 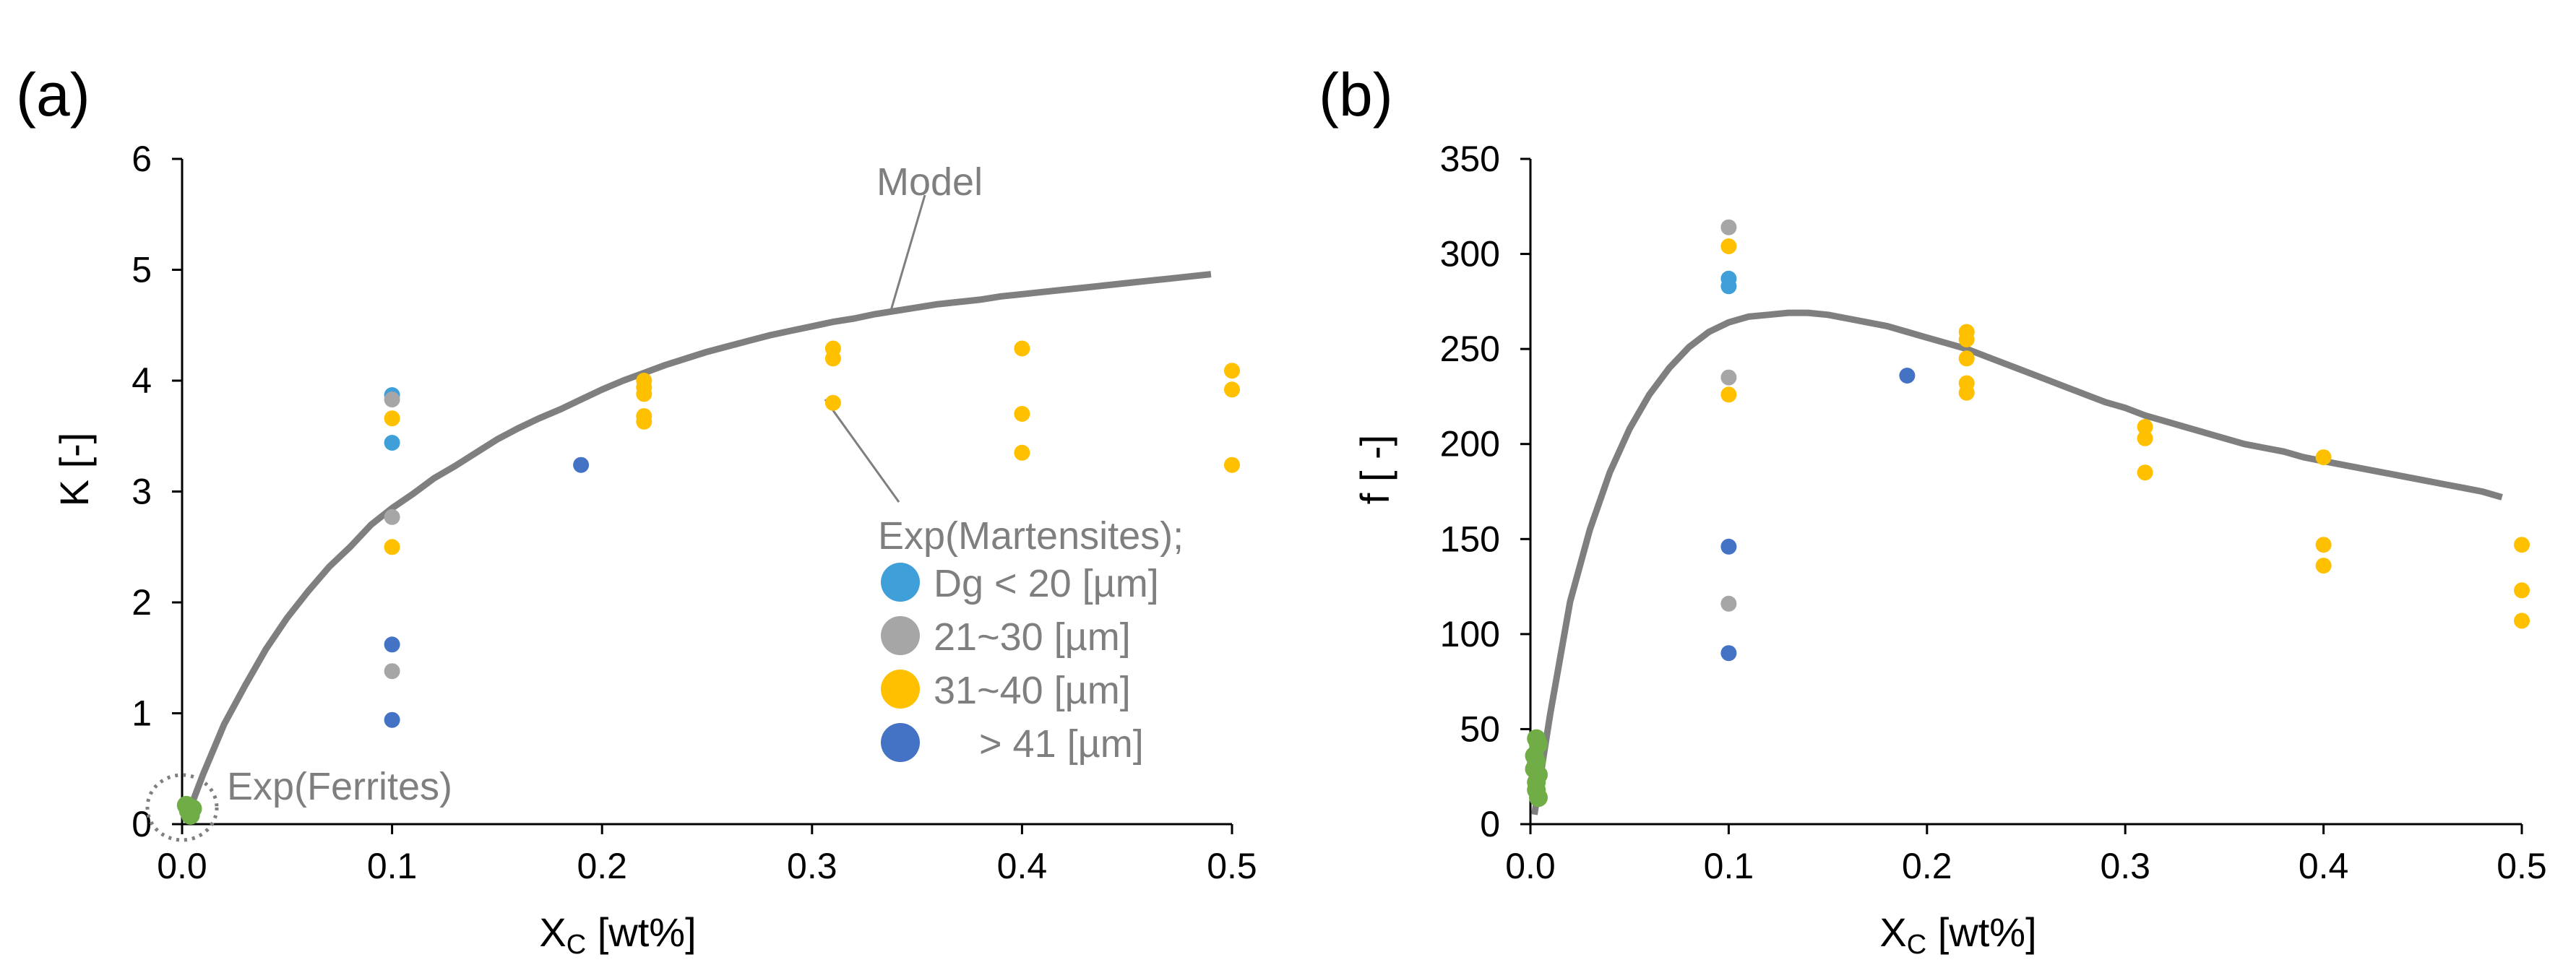 What do you see at coordinates (602, 866) in the screenshot?
I see `a-x-tick-label: 0.2` at bounding box center [602, 866].